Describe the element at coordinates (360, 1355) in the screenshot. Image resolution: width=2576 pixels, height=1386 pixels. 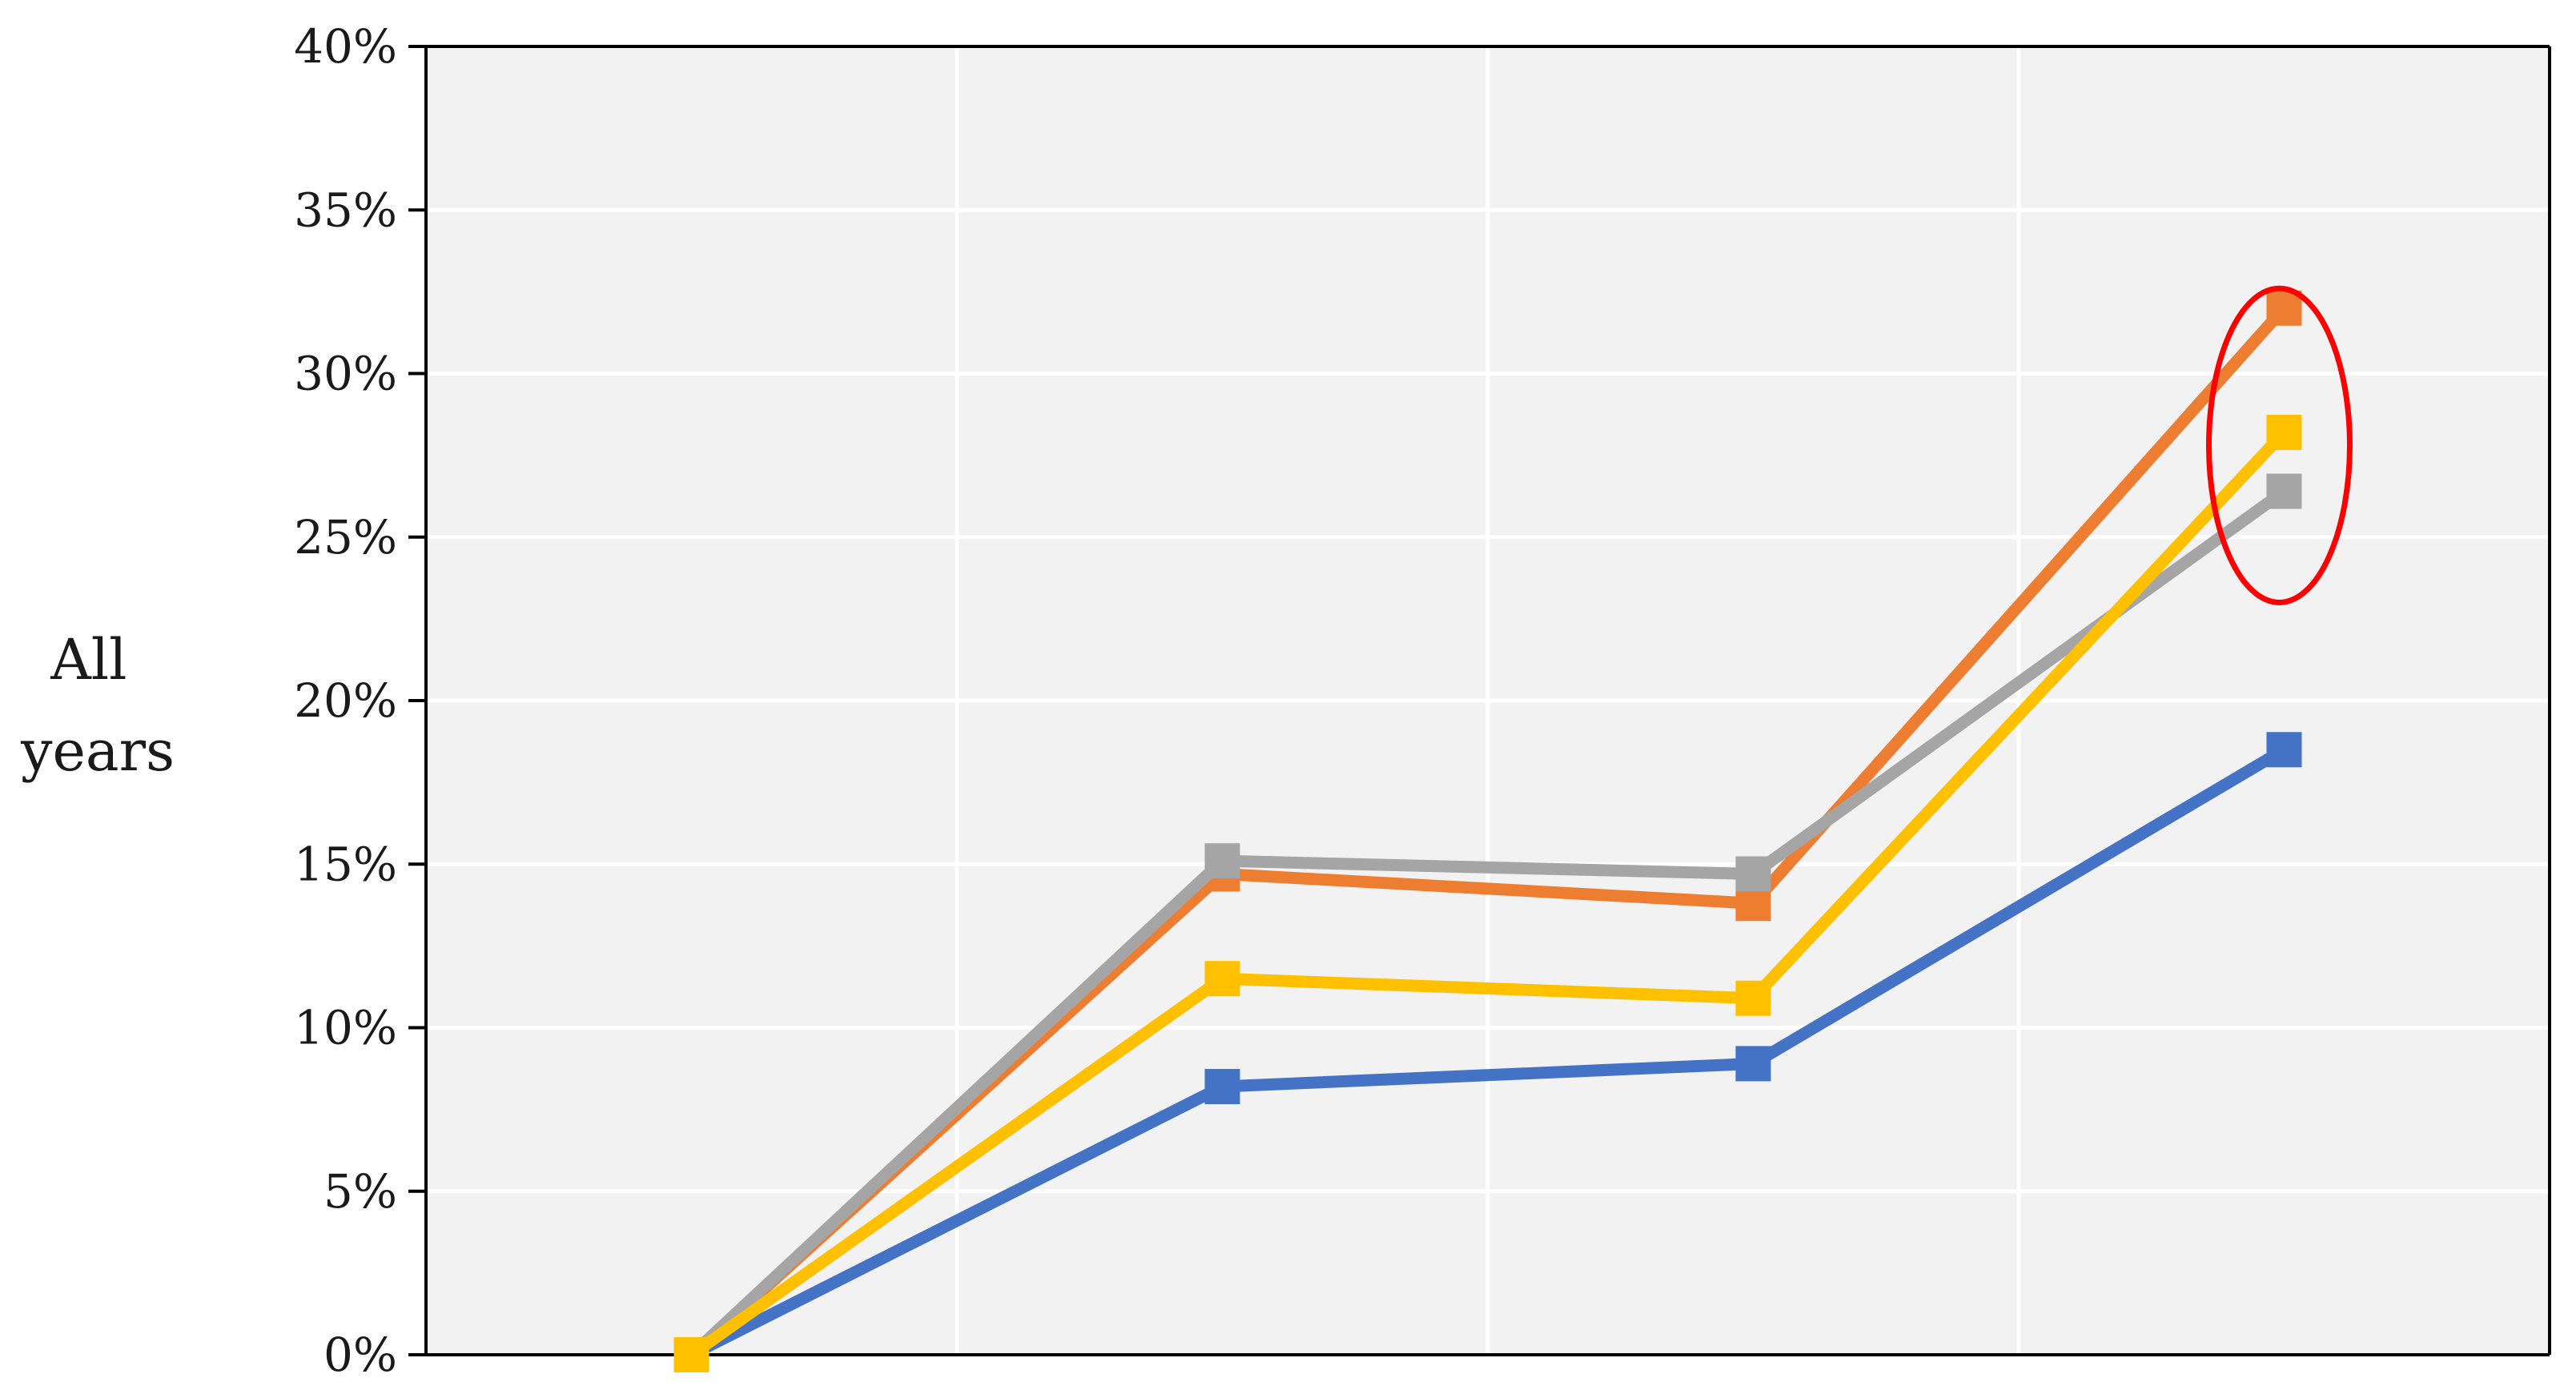
I see `y-tick-label: 0%` at that location.